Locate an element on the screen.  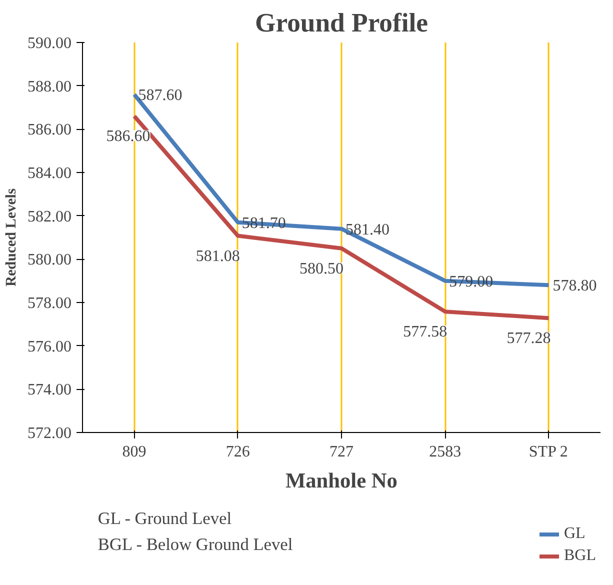
data-label: 579.00 is located at coordinates (471, 281).